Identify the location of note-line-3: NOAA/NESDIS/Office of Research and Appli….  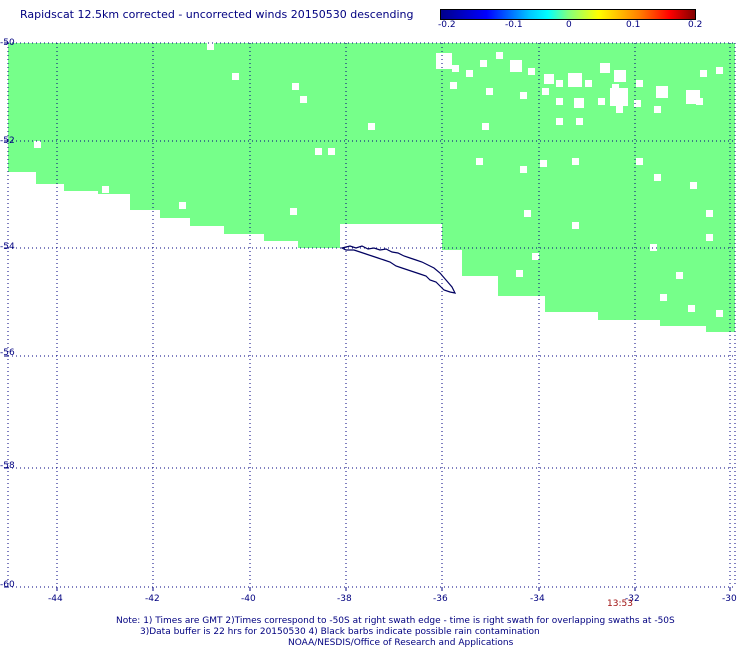
(401, 643).